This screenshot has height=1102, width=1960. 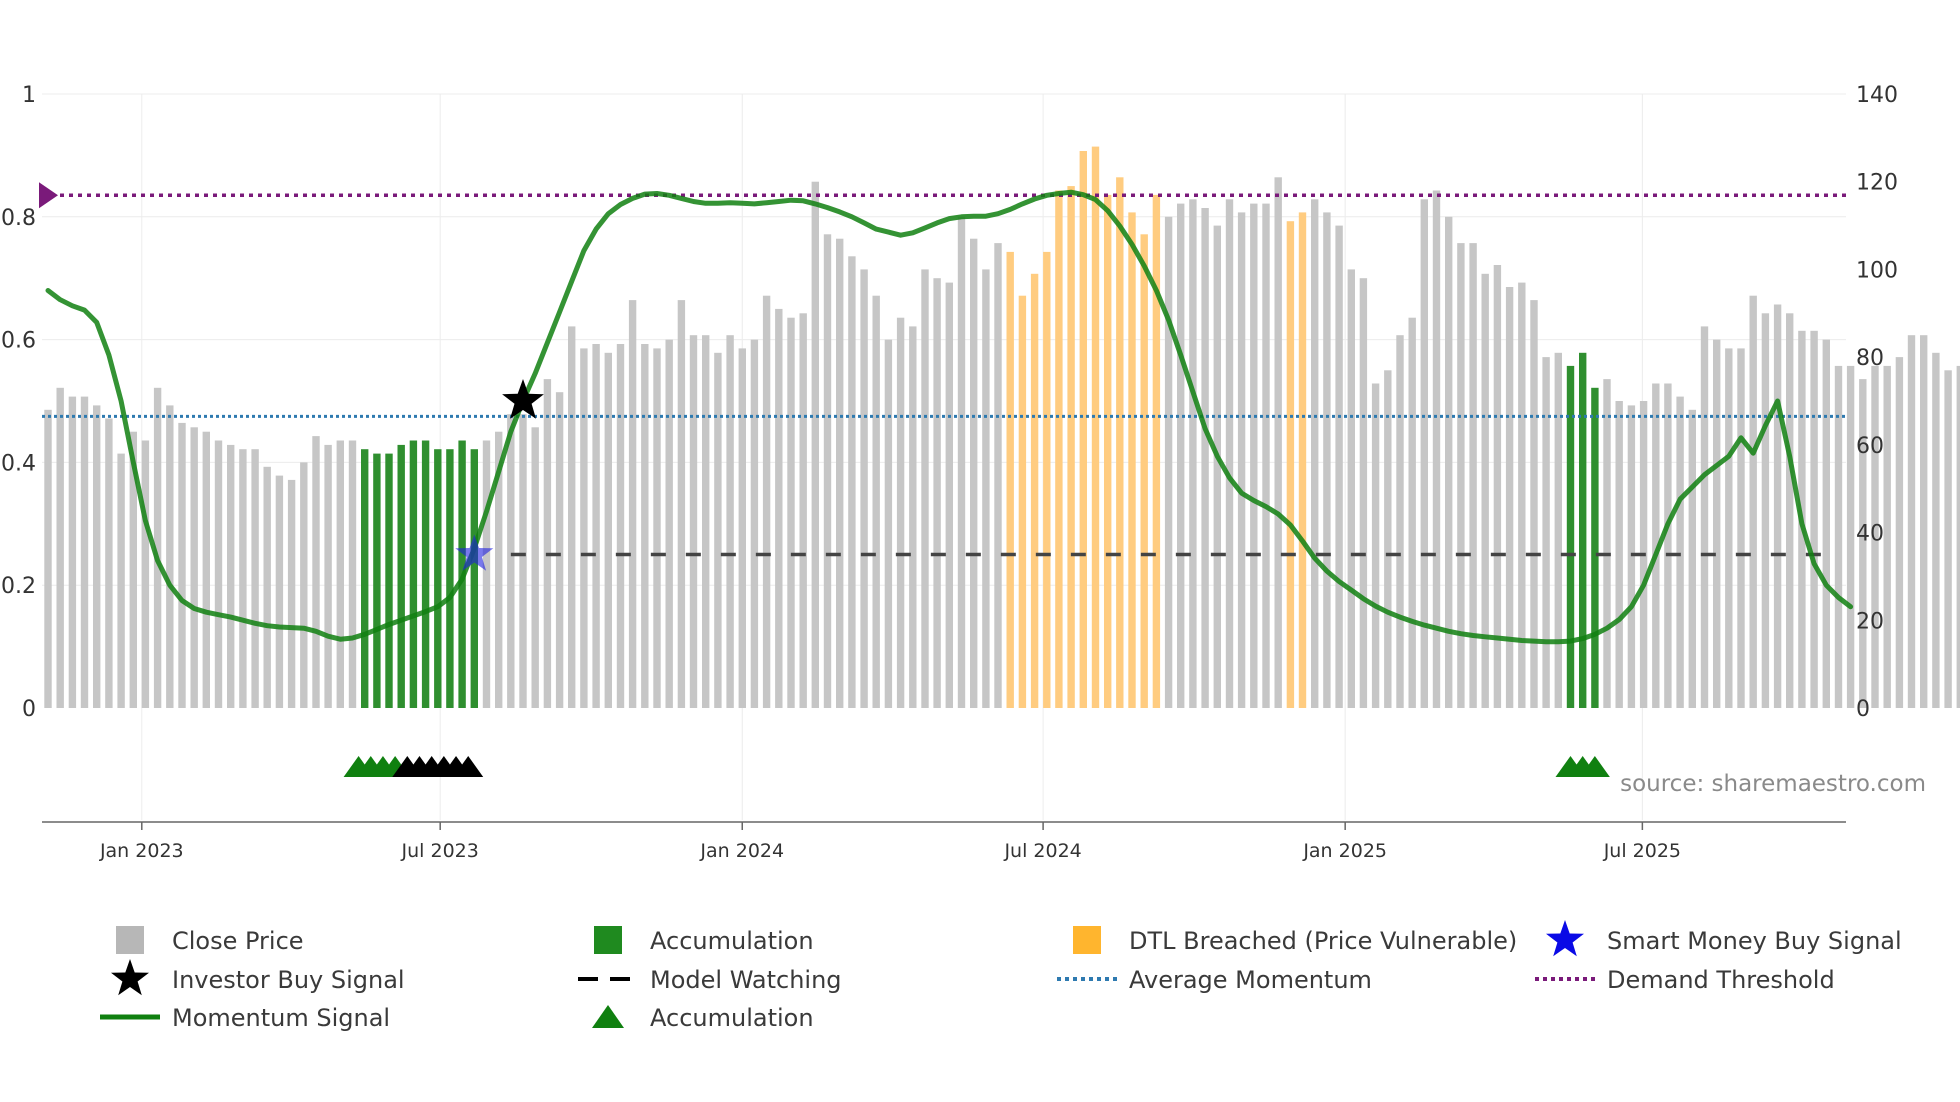 What do you see at coordinates (281, 1018) in the screenshot?
I see `legend-label: Momentum Signal` at bounding box center [281, 1018].